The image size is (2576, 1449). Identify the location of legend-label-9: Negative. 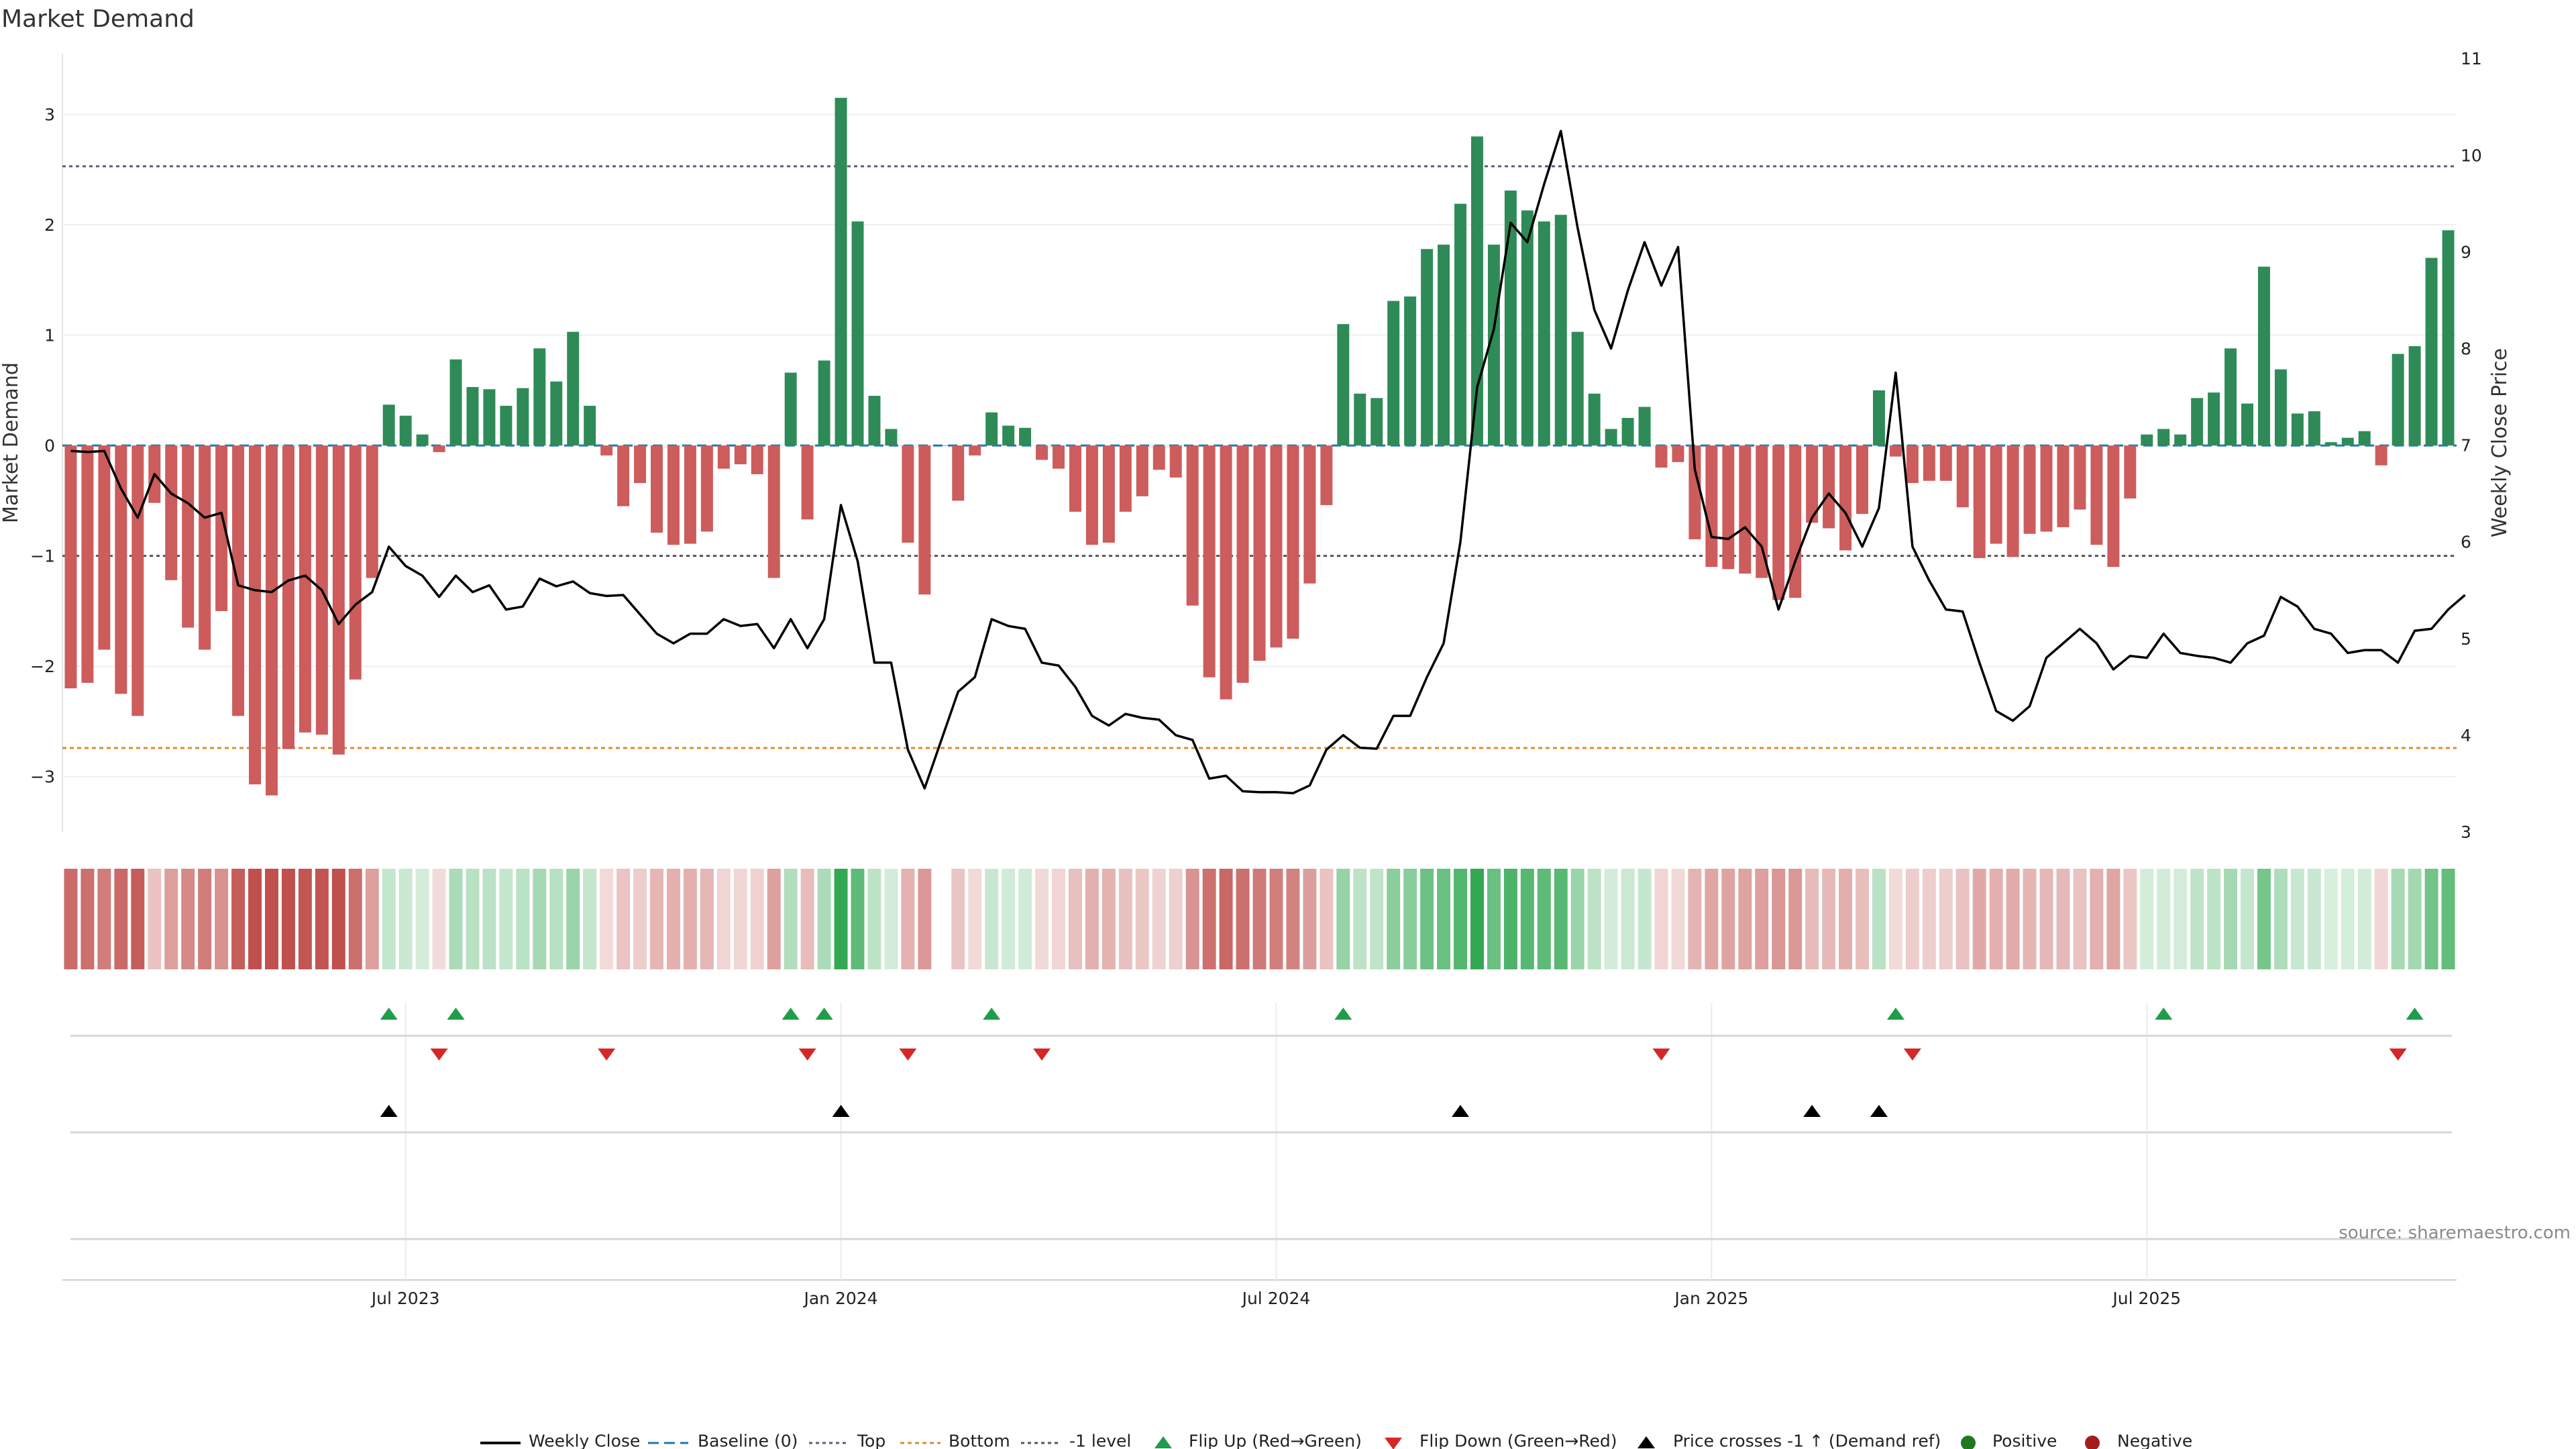
(2154, 1440).